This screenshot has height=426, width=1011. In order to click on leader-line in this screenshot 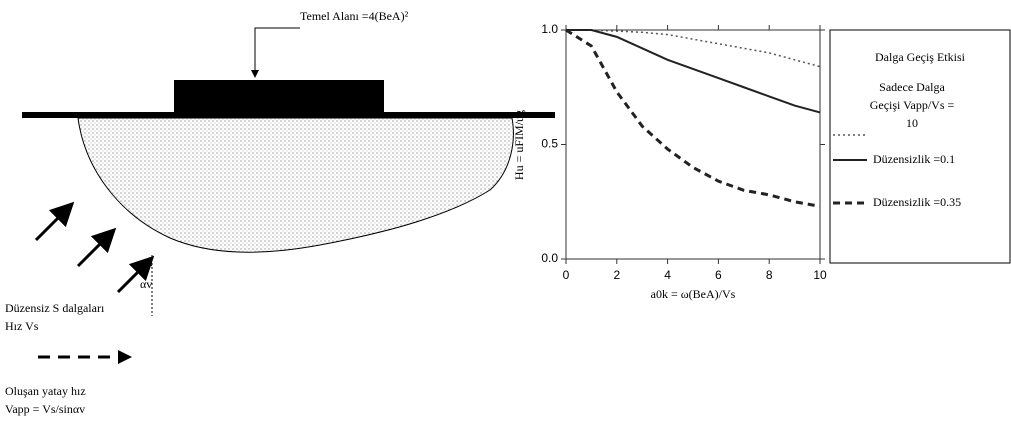, I will do `click(275, 52)`.